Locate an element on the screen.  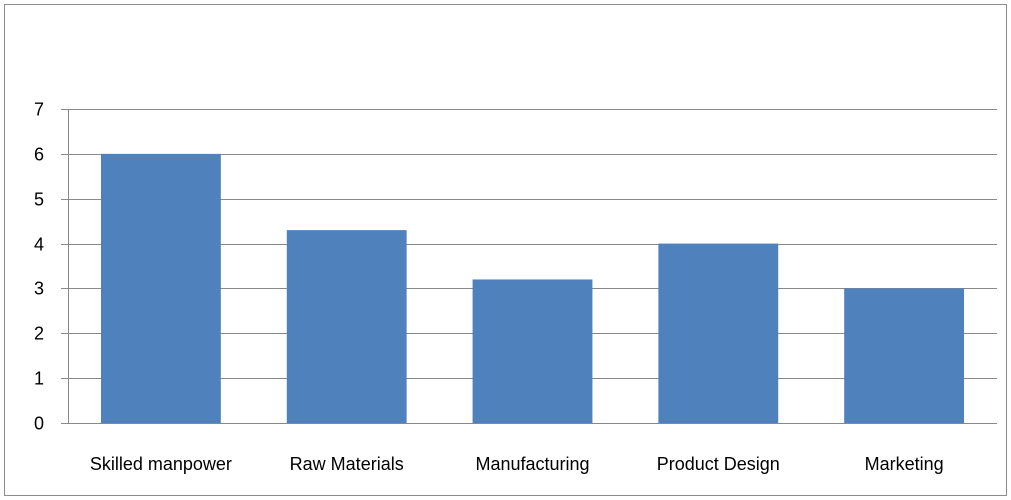
x-tick-label: Manufacturing is located at coordinates (532, 464).